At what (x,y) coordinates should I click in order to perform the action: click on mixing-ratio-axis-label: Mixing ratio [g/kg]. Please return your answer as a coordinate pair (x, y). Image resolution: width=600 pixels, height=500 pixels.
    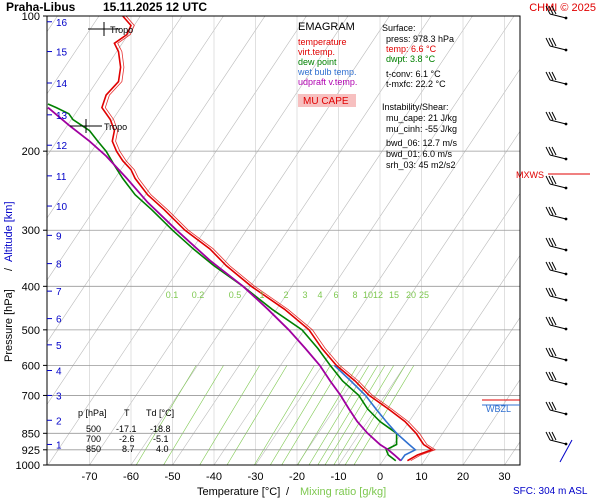
    Looking at the image, I should click on (343, 492).